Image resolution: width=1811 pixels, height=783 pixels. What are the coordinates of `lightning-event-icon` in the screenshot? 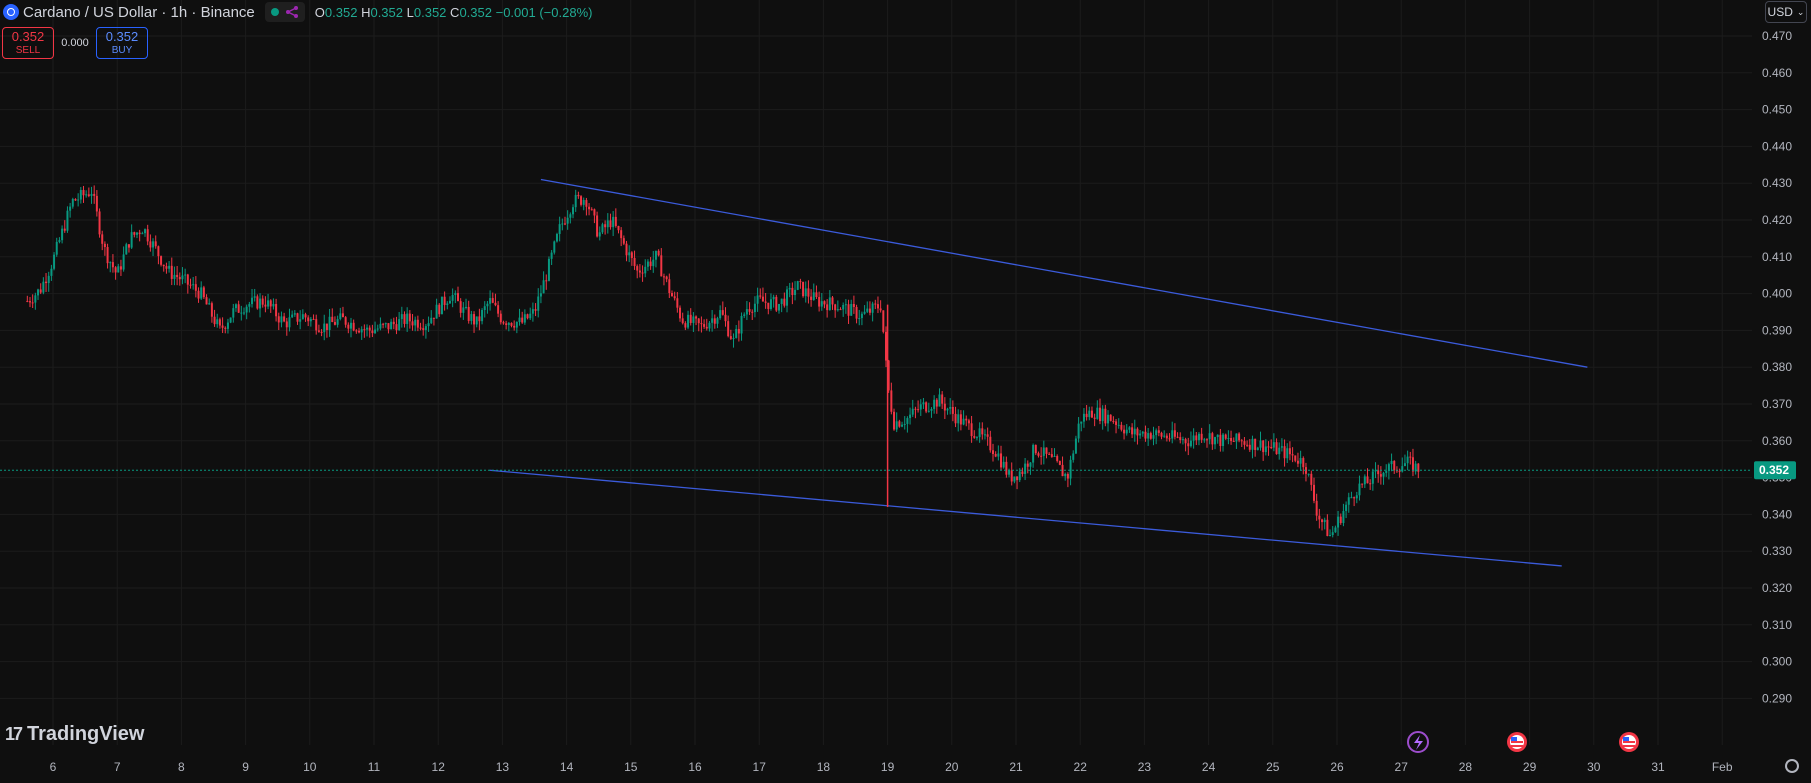 It's located at (1418, 742).